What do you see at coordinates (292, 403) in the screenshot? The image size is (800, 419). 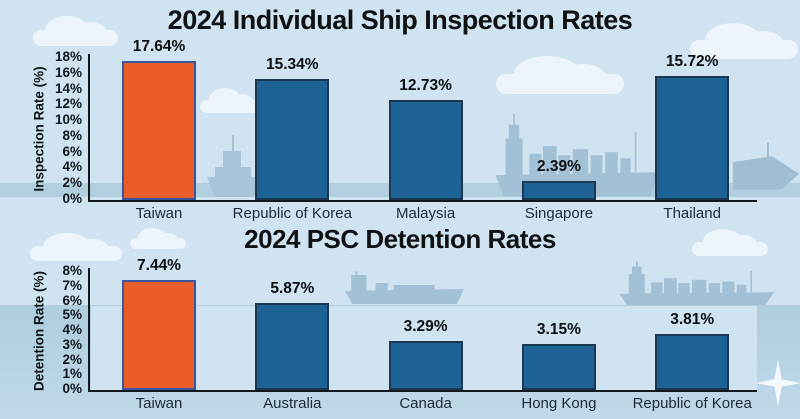 I see `category-label-australia: Australia` at bounding box center [292, 403].